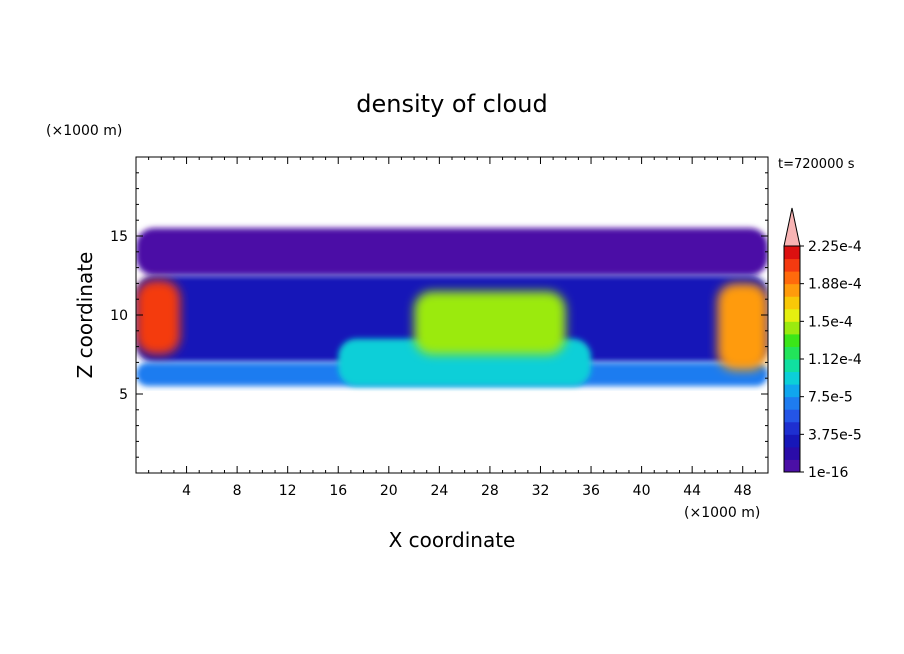 Image resolution: width=904 pixels, height=654 pixels. What do you see at coordinates (835, 435) in the screenshot?
I see `colorbar-label: 3.75e-5` at bounding box center [835, 435].